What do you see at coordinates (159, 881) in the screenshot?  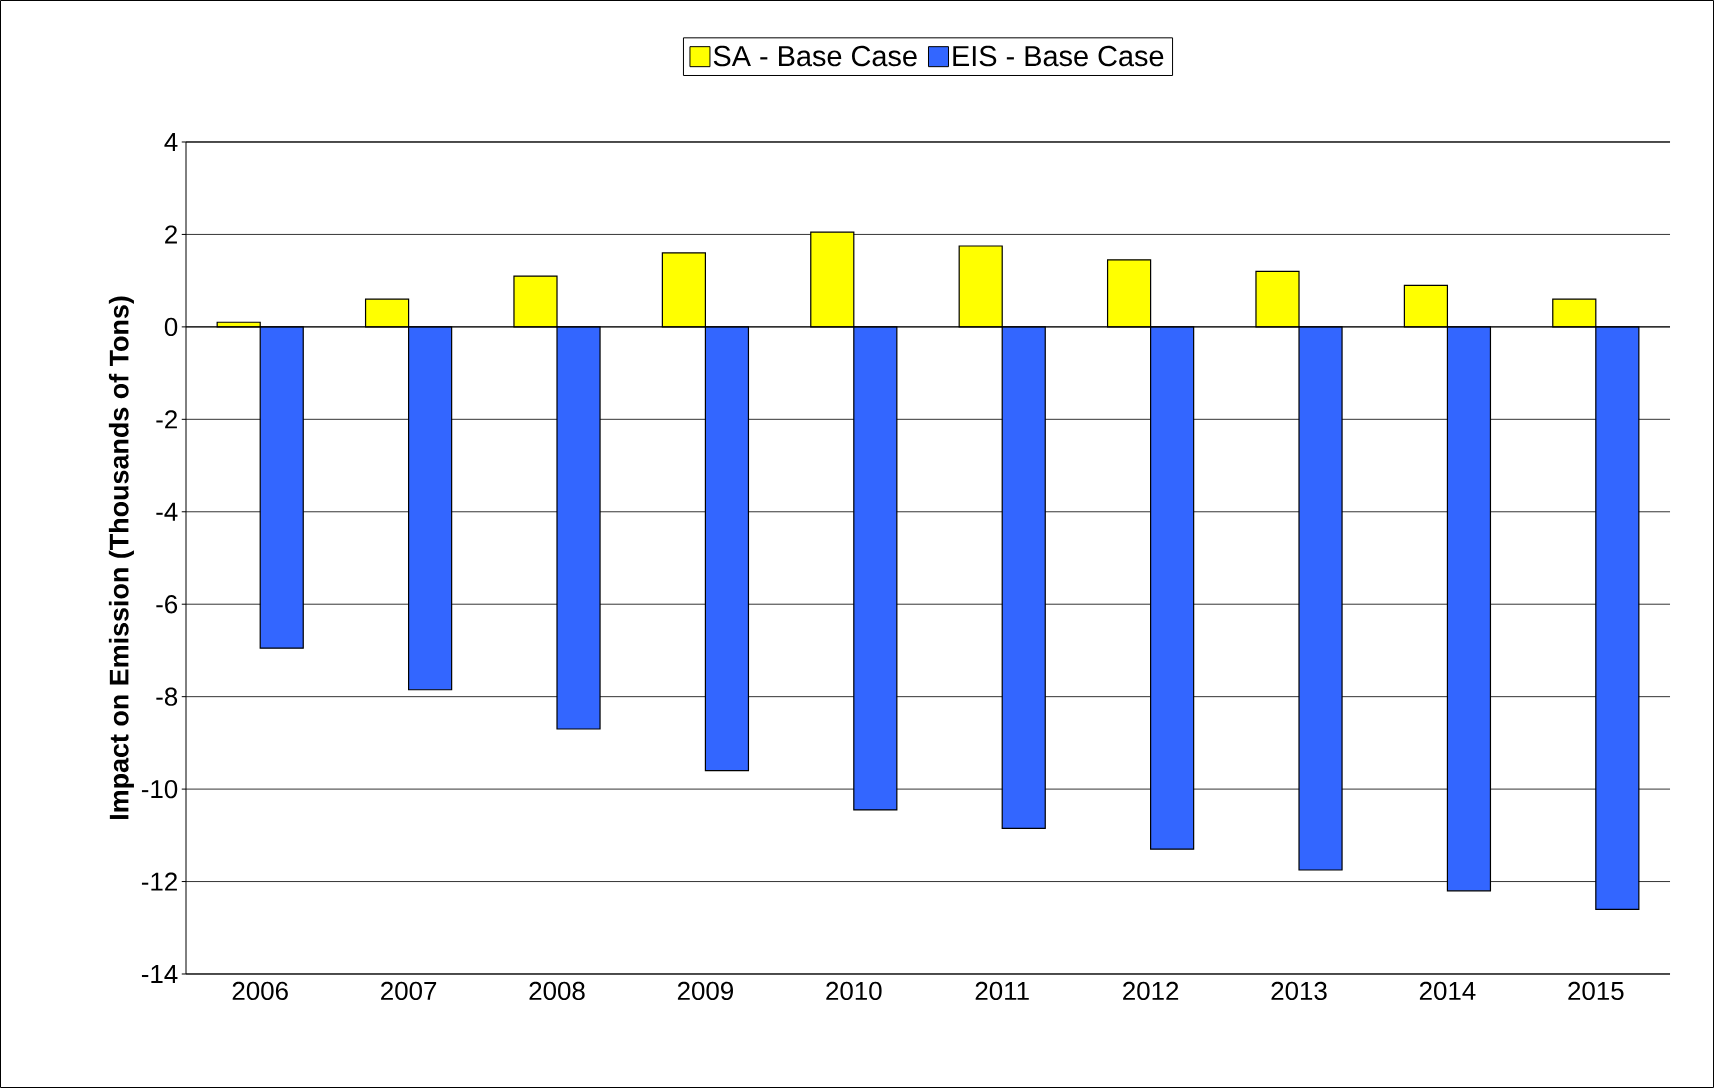 I see `y-tick-label: -12` at bounding box center [159, 881].